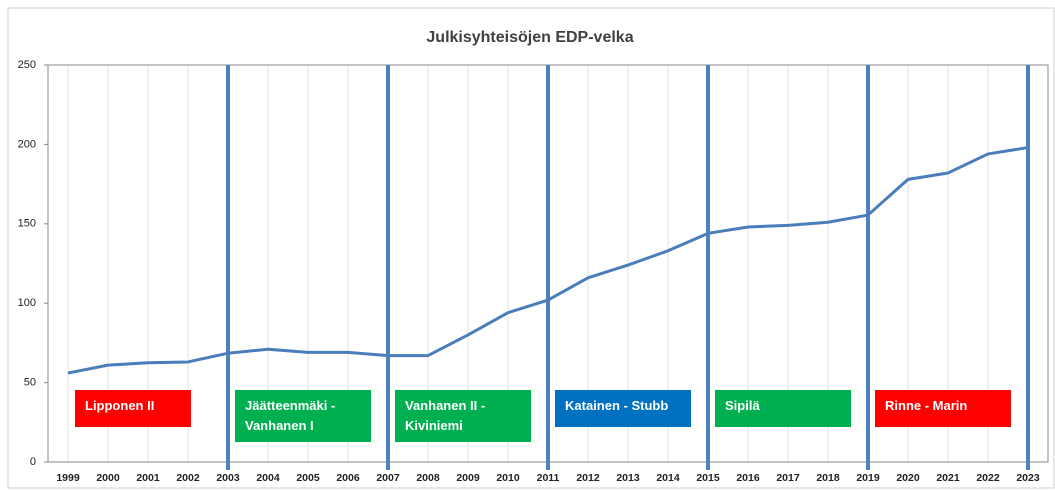 Image resolution: width=1055 pixels, height=490 pixels. Describe the element at coordinates (27, 65) in the screenshot. I see `y-tick-label: 250` at that location.